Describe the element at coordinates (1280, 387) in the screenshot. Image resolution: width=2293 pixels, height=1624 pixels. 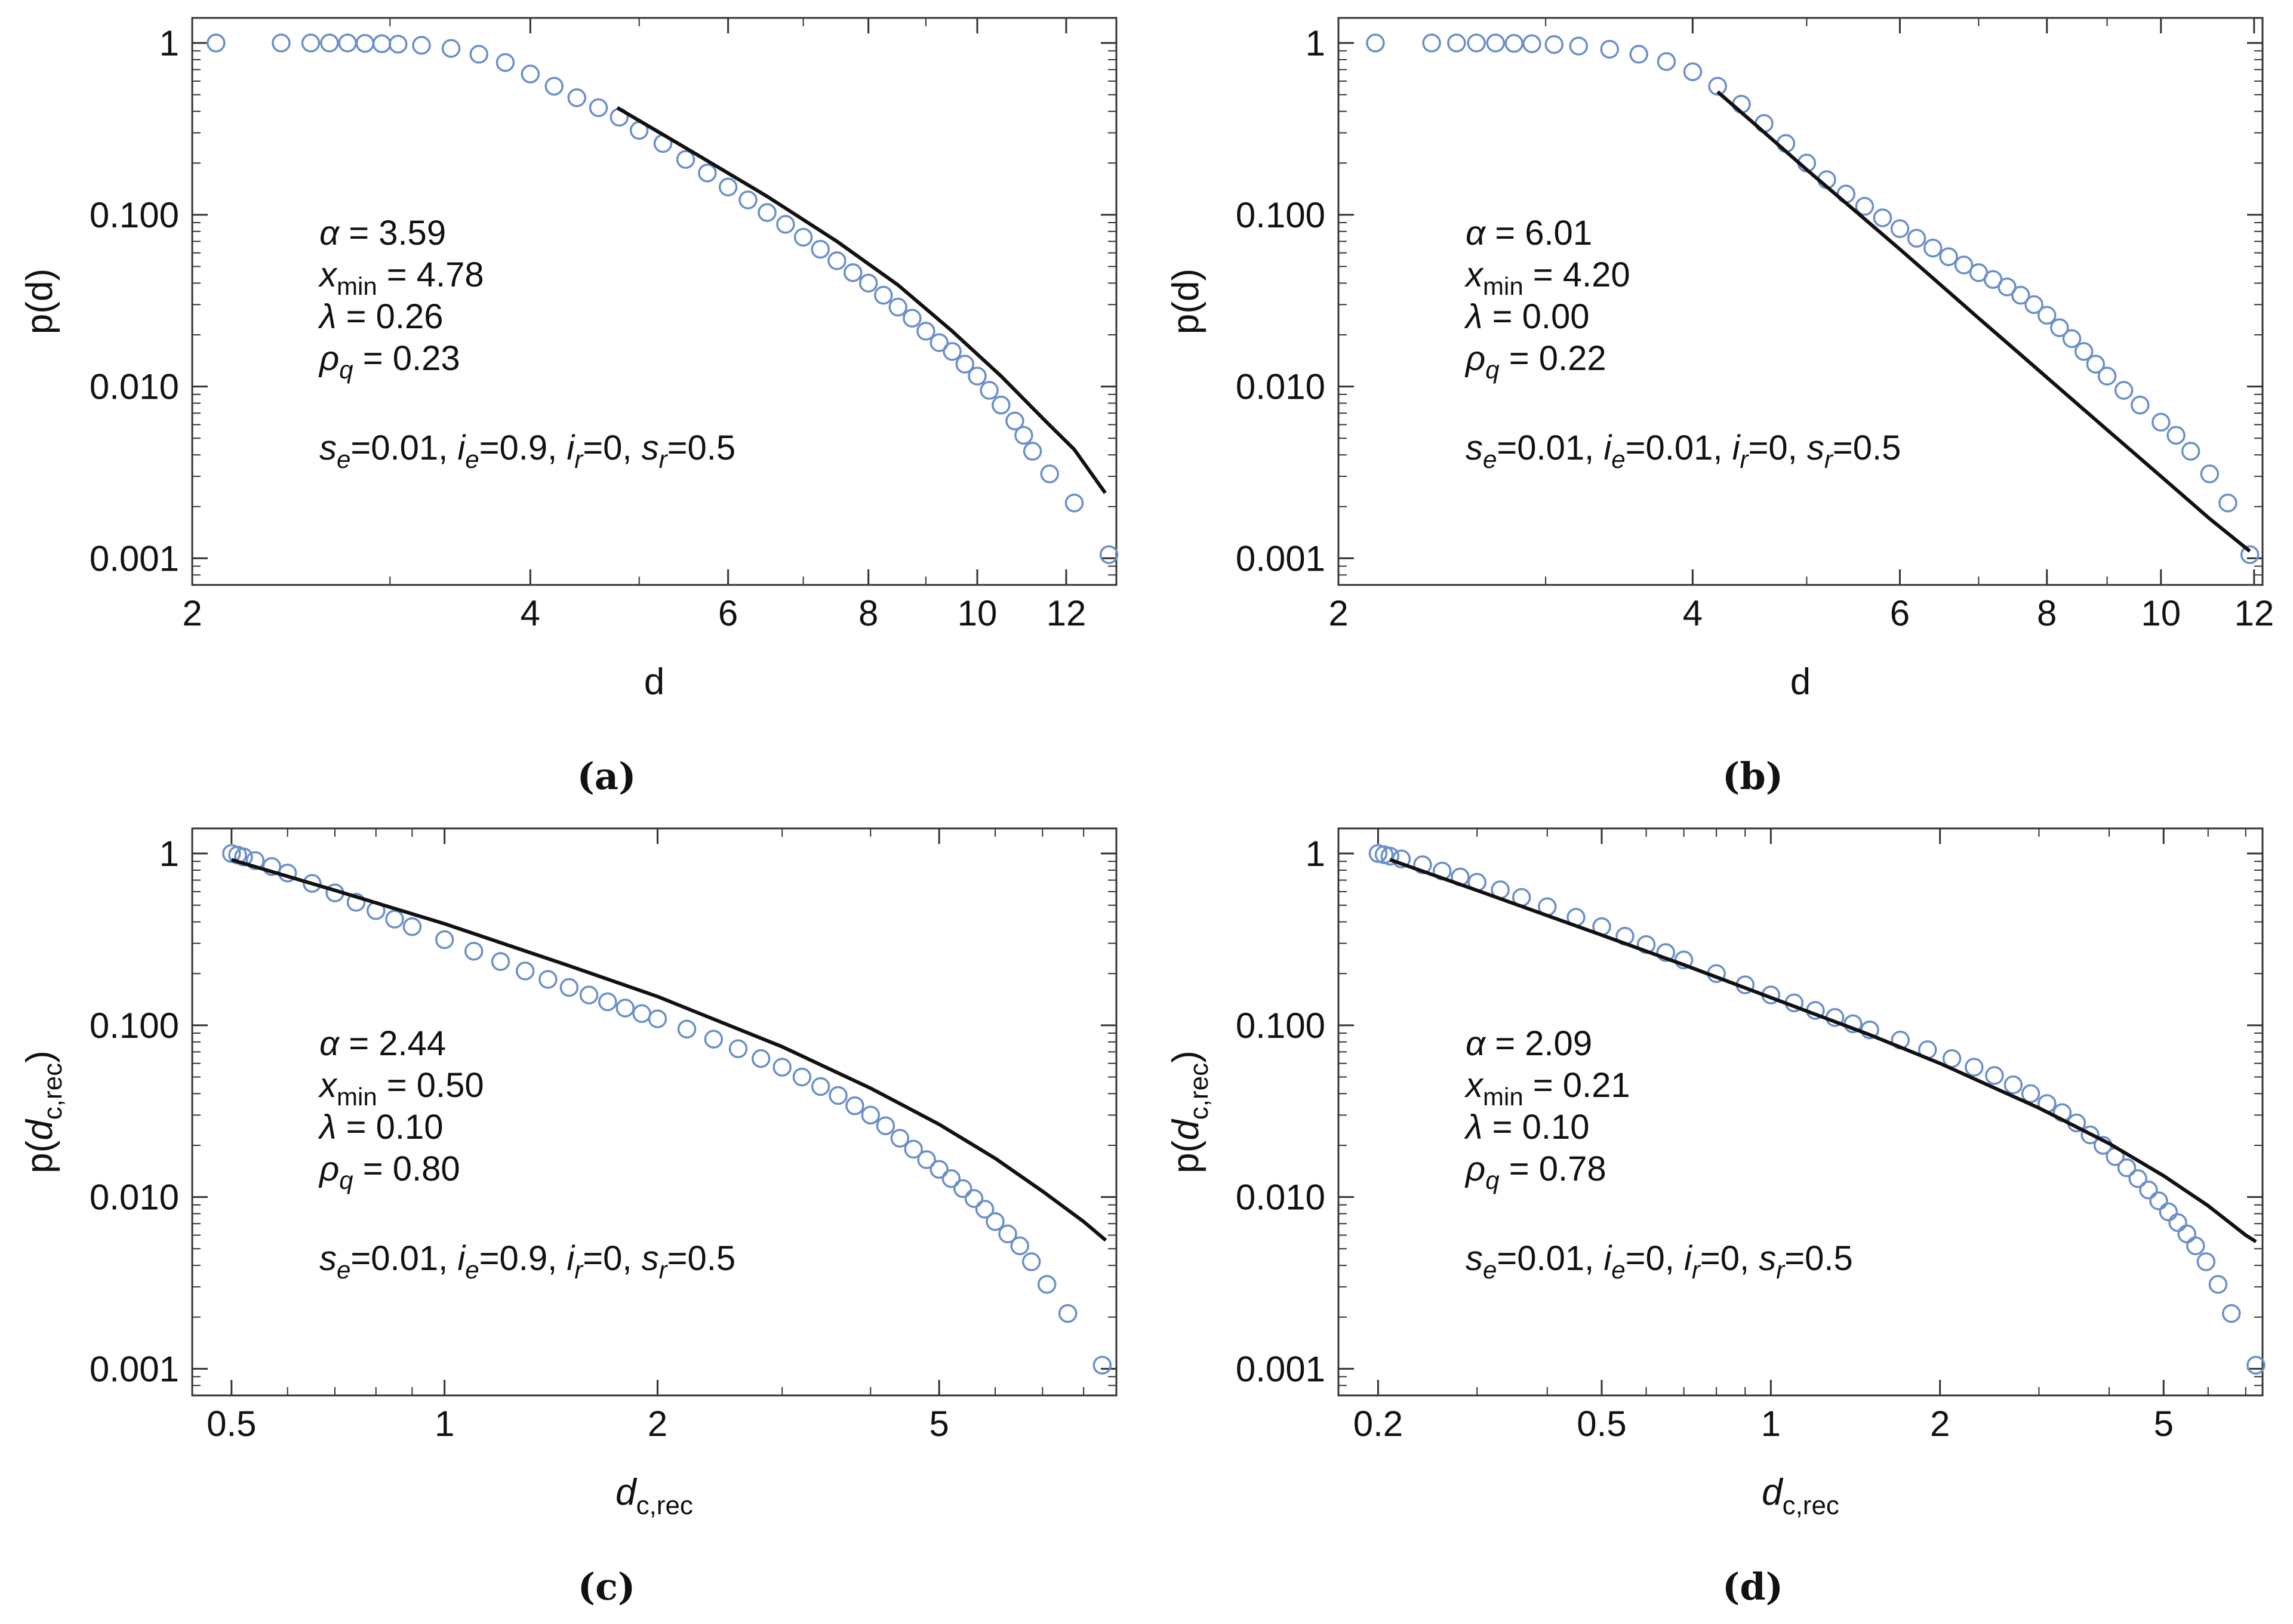
I see `y-tick-label: 0.010` at that location.